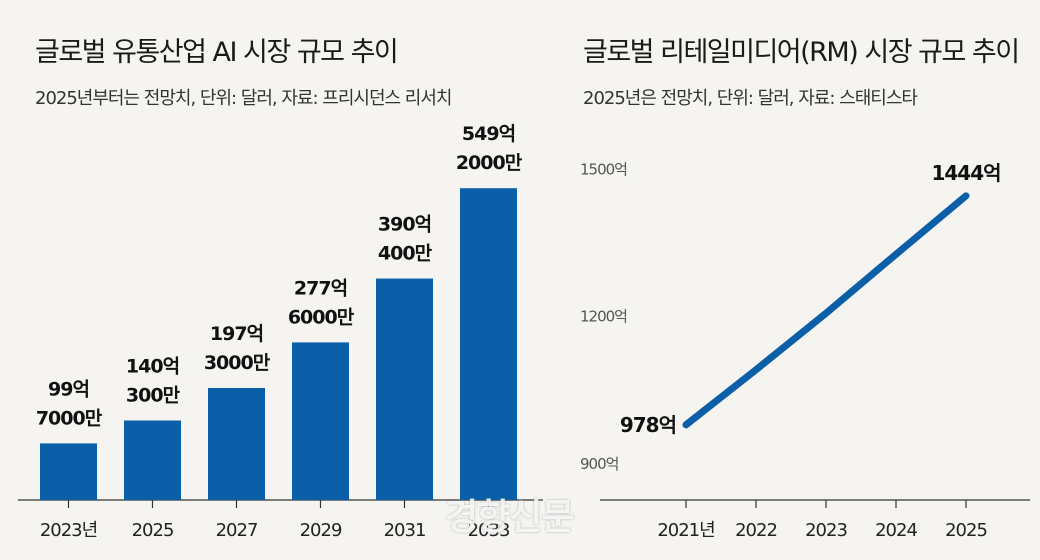 This screenshot has height=560, width=1040. I want to click on x-tick-label: 2024, so click(896, 530).